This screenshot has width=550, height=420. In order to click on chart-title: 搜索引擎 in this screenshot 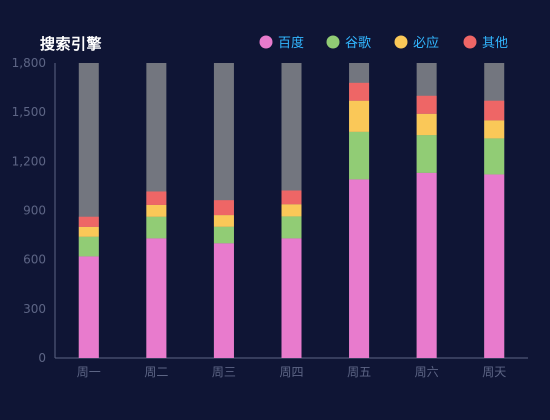, I will do `click(71, 44)`.